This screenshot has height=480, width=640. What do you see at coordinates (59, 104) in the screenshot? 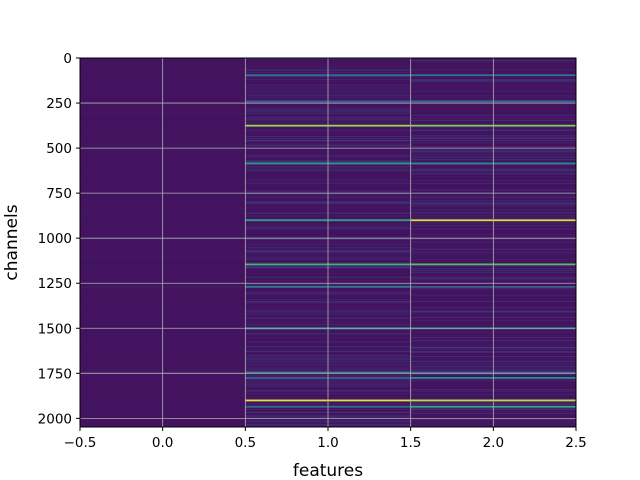
I see `y-tick-label: 250` at bounding box center [59, 104].